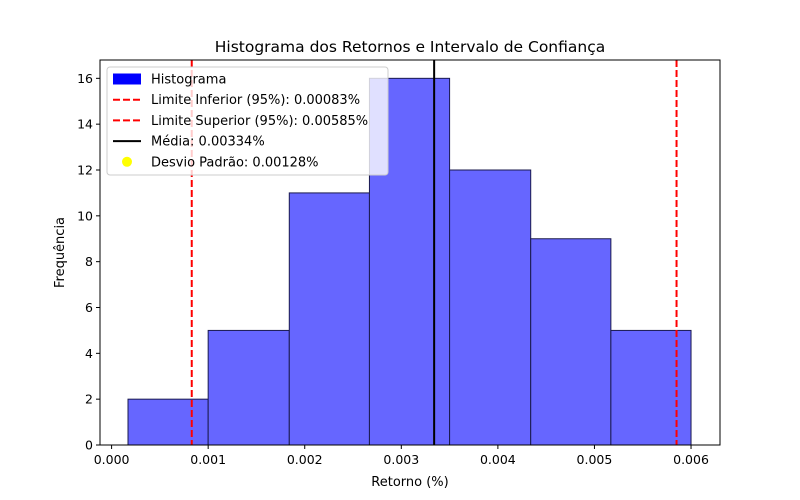 This screenshot has width=800, height=500. What do you see at coordinates (595, 459) in the screenshot?
I see `x-tick-label-5: 0.005` at bounding box center [595, 459].